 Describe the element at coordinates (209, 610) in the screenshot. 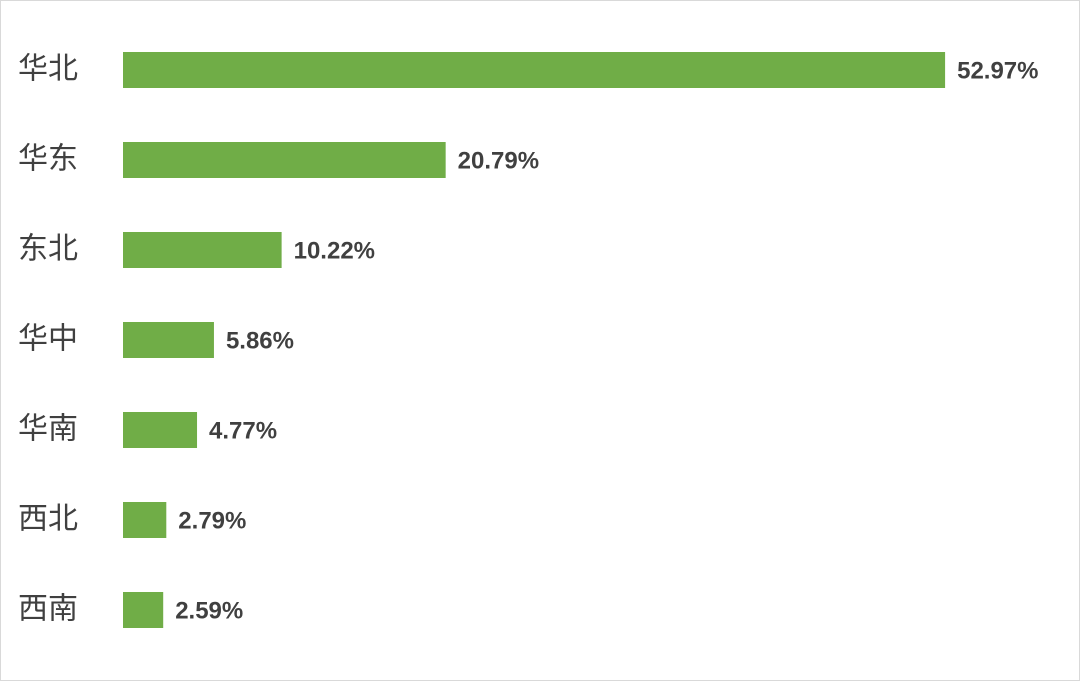

I see `data-label: 2.59%` at that location.